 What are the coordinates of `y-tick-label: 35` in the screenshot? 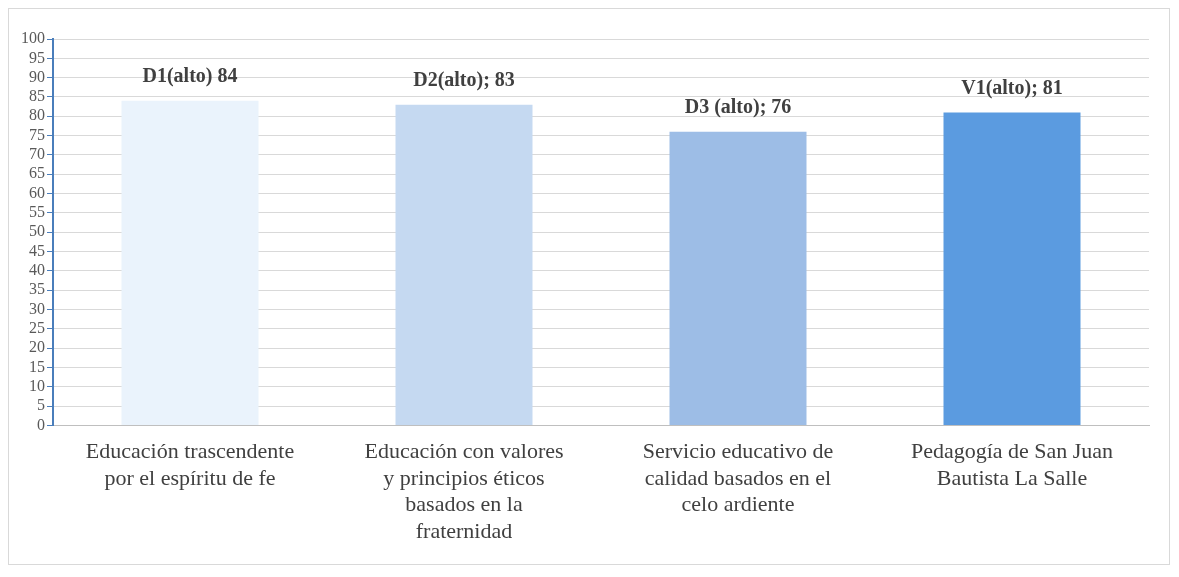 It's located at (37, 289).